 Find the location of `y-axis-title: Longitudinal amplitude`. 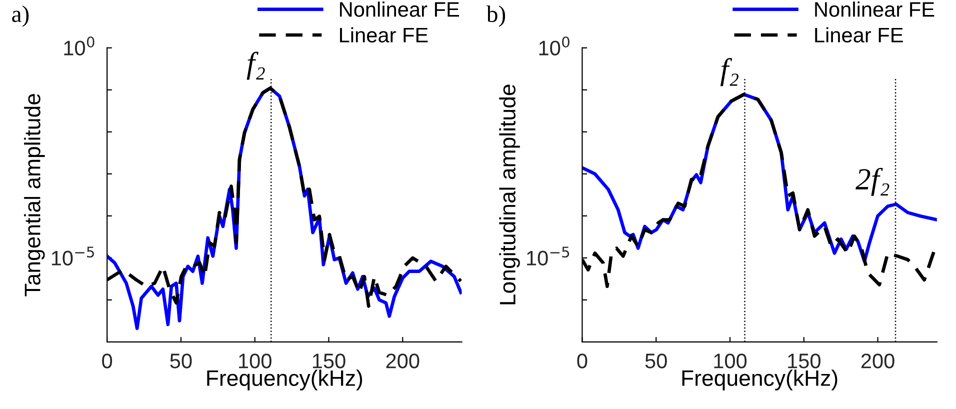

y-axis-title: Longitudinal amplitude is located at coordinates (509, 194).